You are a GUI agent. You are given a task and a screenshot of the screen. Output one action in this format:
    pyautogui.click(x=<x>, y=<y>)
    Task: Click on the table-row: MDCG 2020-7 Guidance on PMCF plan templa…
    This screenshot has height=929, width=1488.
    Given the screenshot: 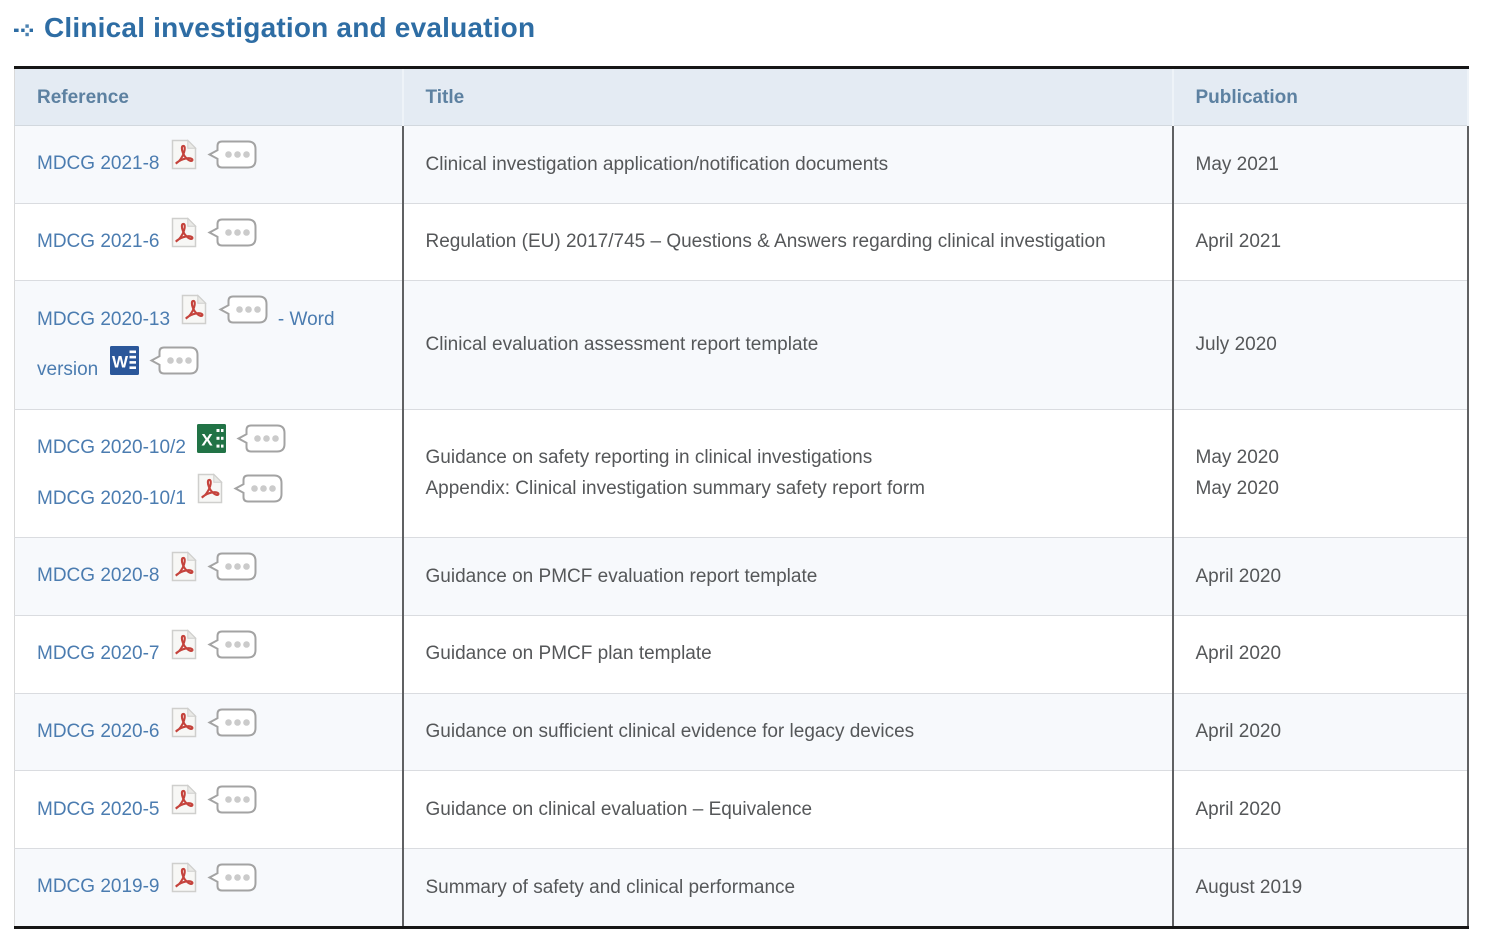 What is the action you would take?
    pyautogui.click(x=741, y=653)
    